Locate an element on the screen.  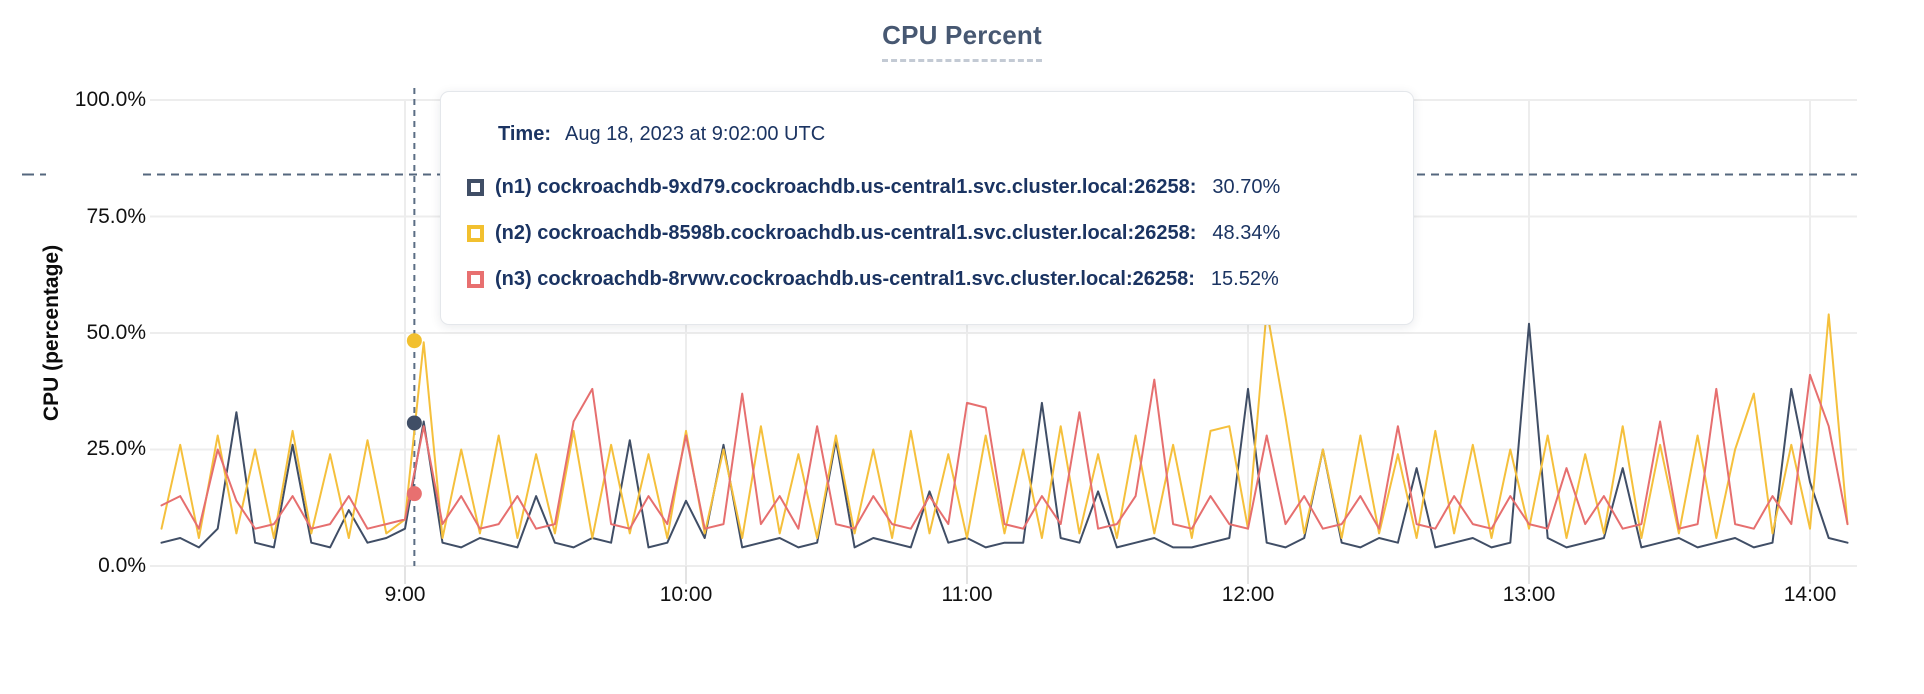
series-n3-marker-icon is located at coordinates (475, 279).